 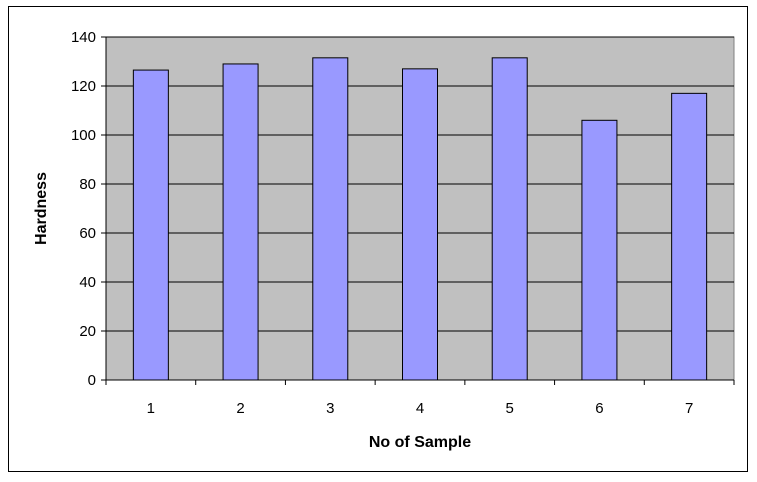 What do you see at coordinates (83, 135) in the screenshot?
I see `y-tick-label: 100` at bounding box center [83, 135].